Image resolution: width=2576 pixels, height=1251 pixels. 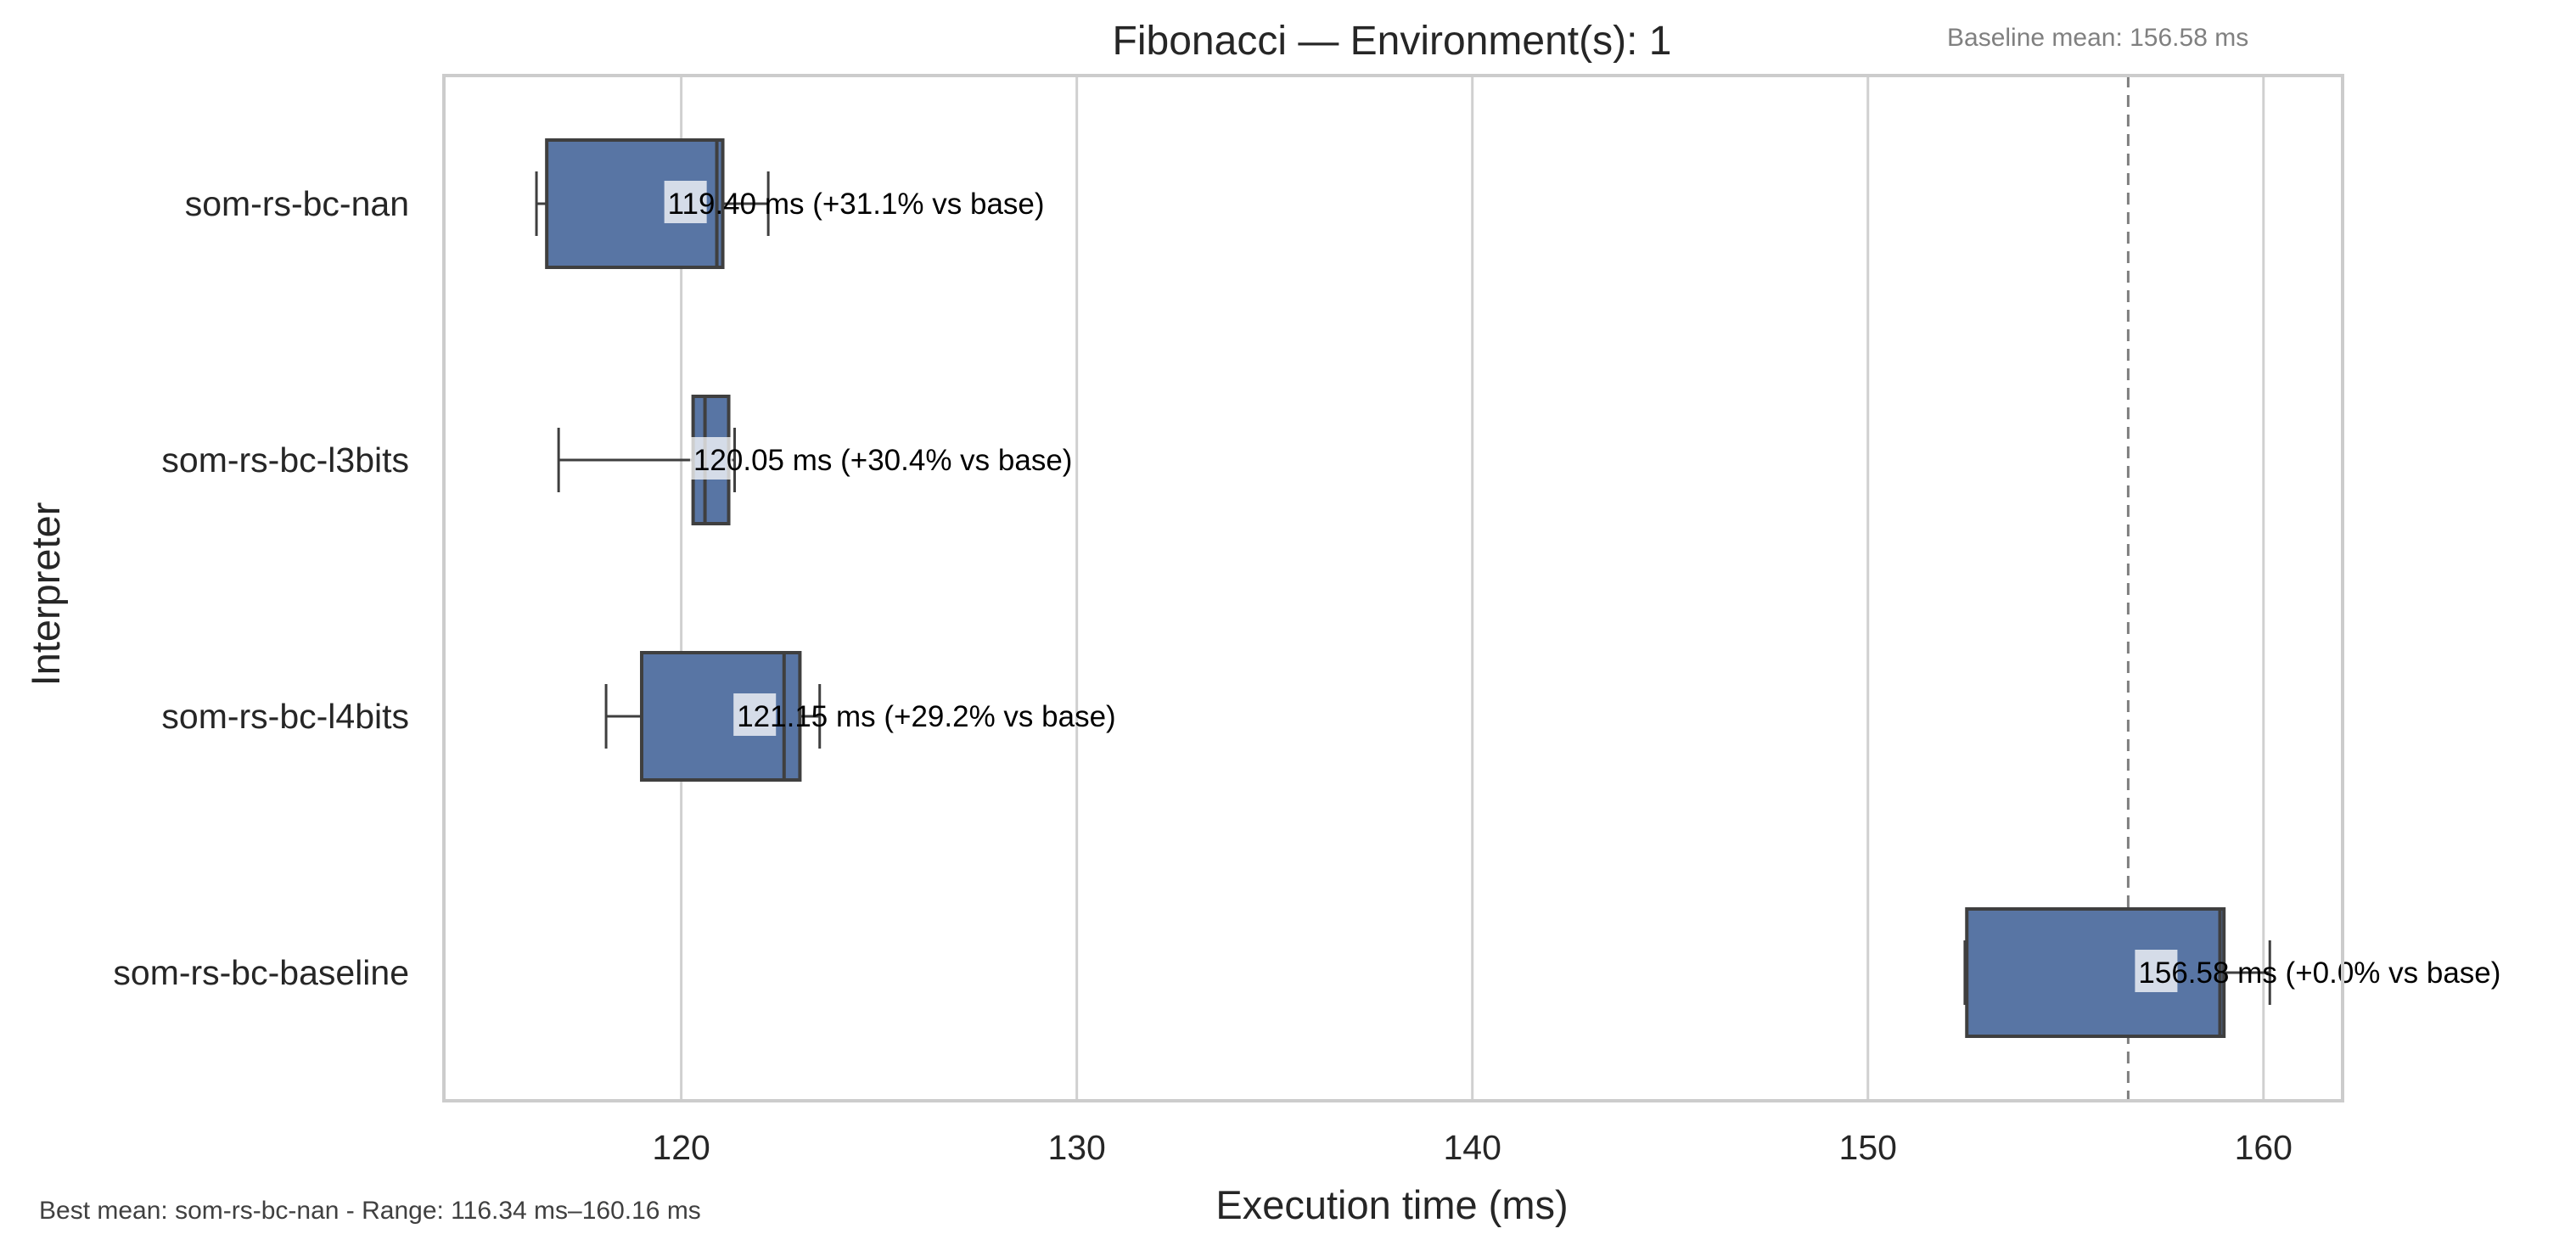 What do you see at coordinates (2097, 38) in the screenshot?
I see `baseline-mean-note: Baseline mean: 156.58 ms` at bounding box center [2097, 38].